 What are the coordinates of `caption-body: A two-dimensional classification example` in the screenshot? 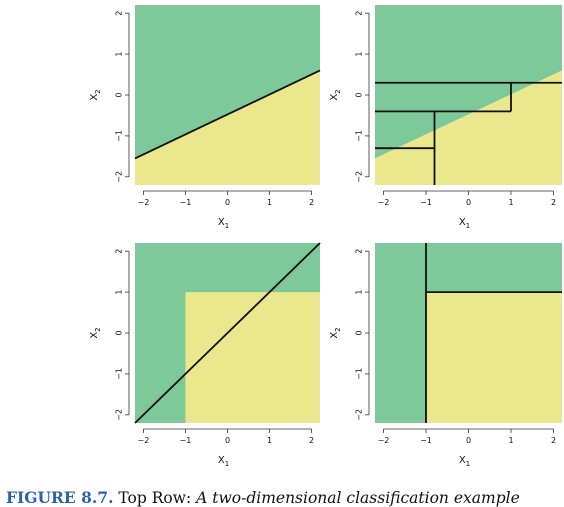 It's located at (358, 498).